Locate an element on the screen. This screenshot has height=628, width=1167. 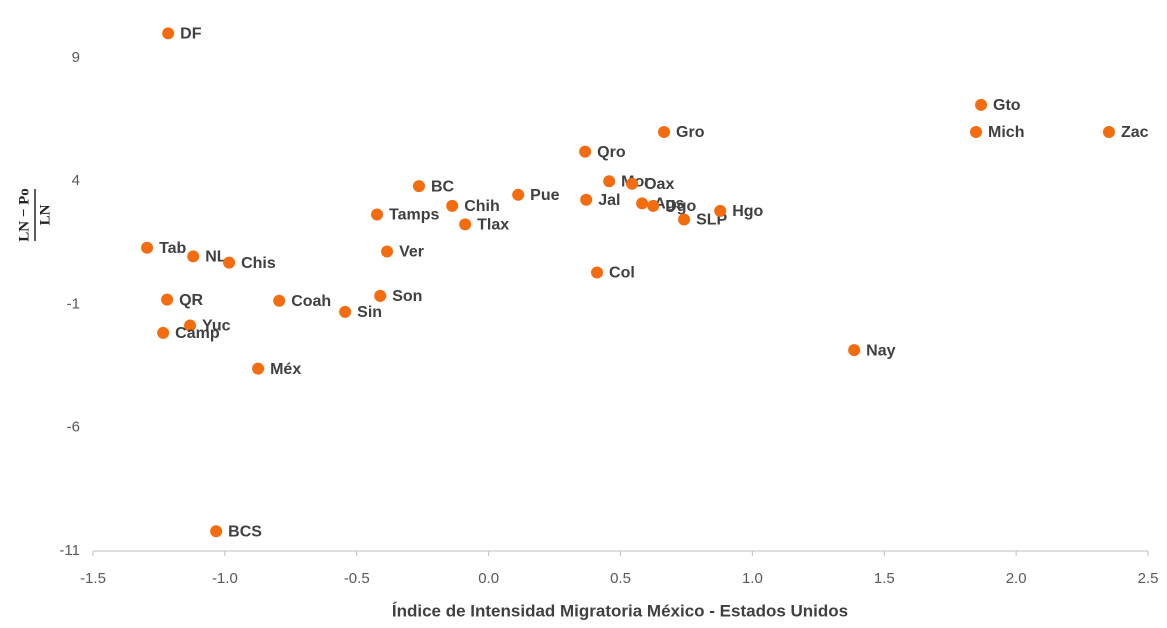
y-title-denominator: LN is located at coordinates (45, 214).